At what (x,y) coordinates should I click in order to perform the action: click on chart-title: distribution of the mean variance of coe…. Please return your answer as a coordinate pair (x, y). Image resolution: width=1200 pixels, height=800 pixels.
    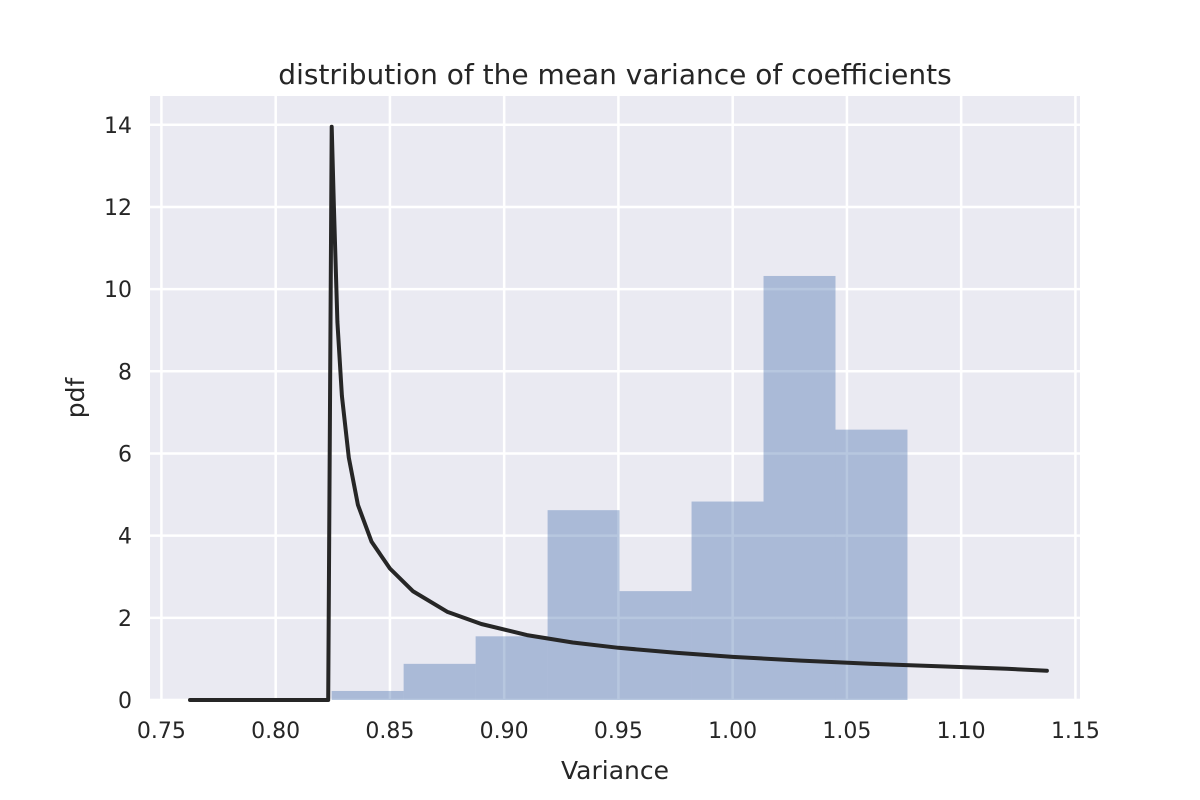
    Looking at the image, I should click on (614, 74).